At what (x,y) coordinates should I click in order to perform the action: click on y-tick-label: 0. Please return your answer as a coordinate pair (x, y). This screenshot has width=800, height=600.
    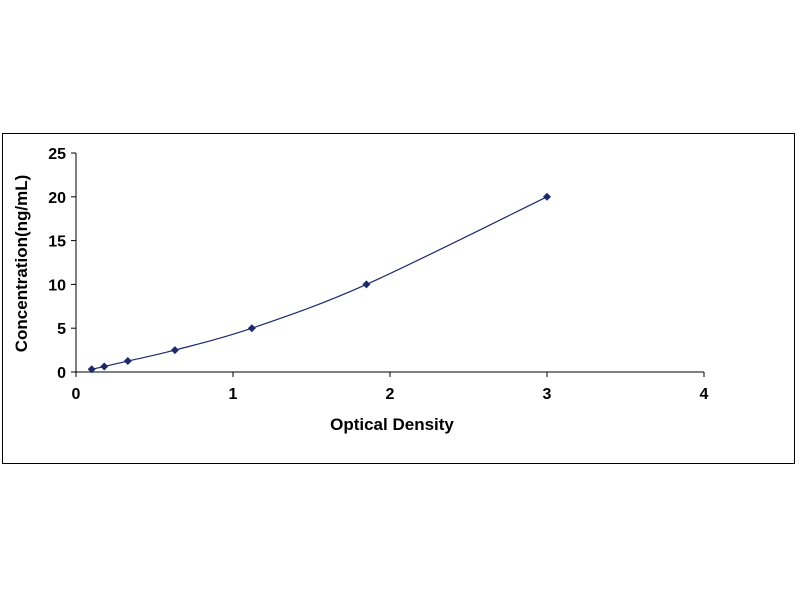
    Looking at the image, I should click on (61, 373).